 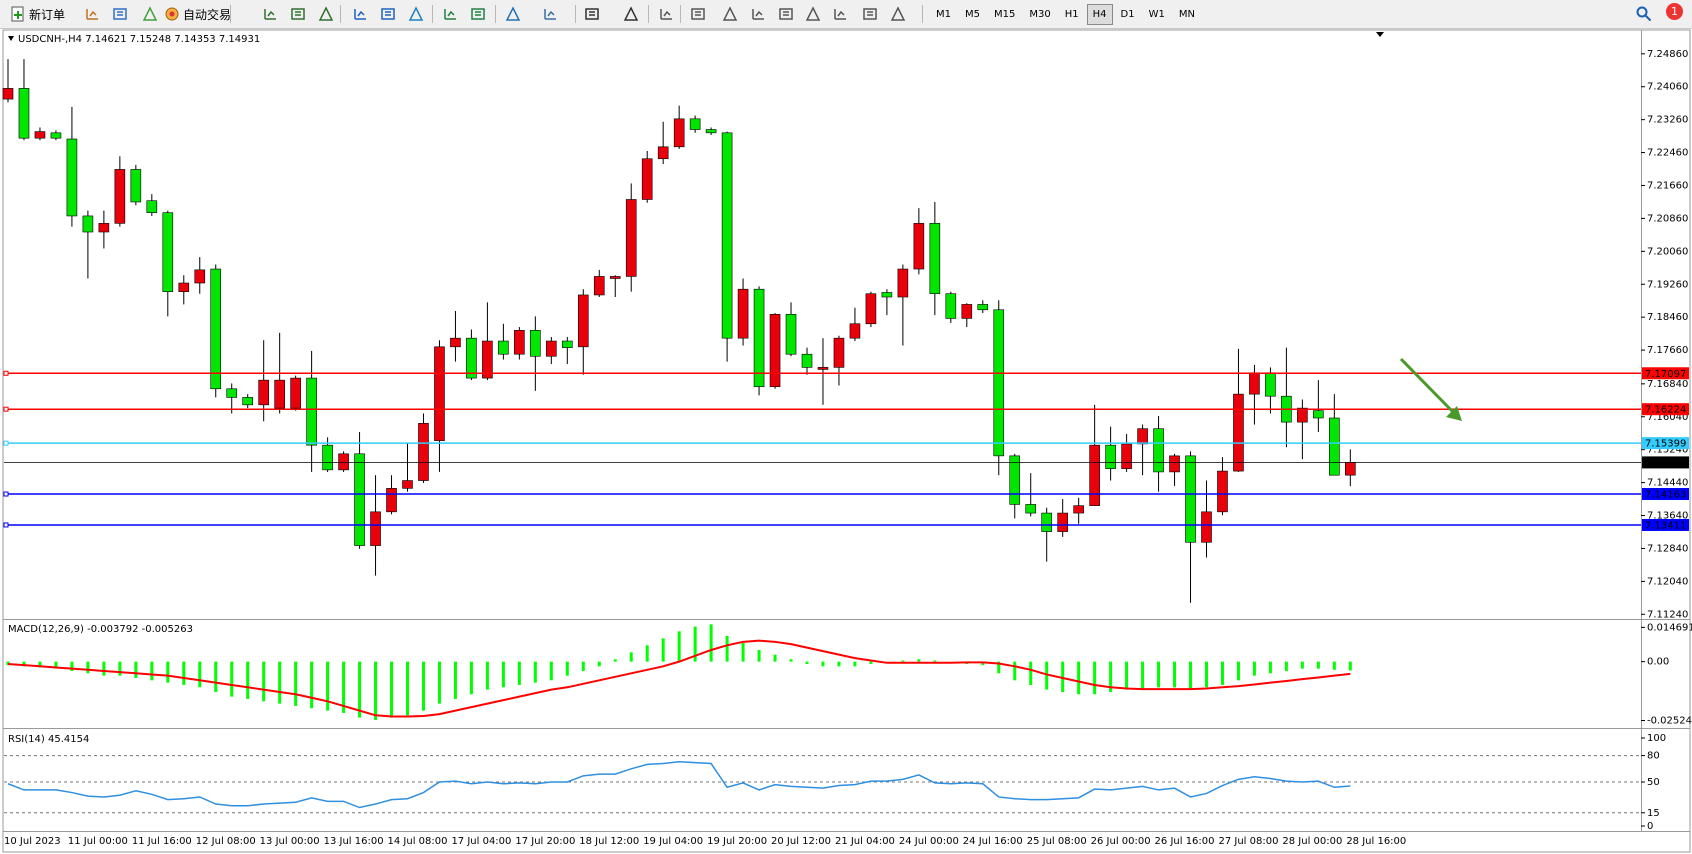 I want to click on price-label: 7.14163, so click(x=1665, y=495).